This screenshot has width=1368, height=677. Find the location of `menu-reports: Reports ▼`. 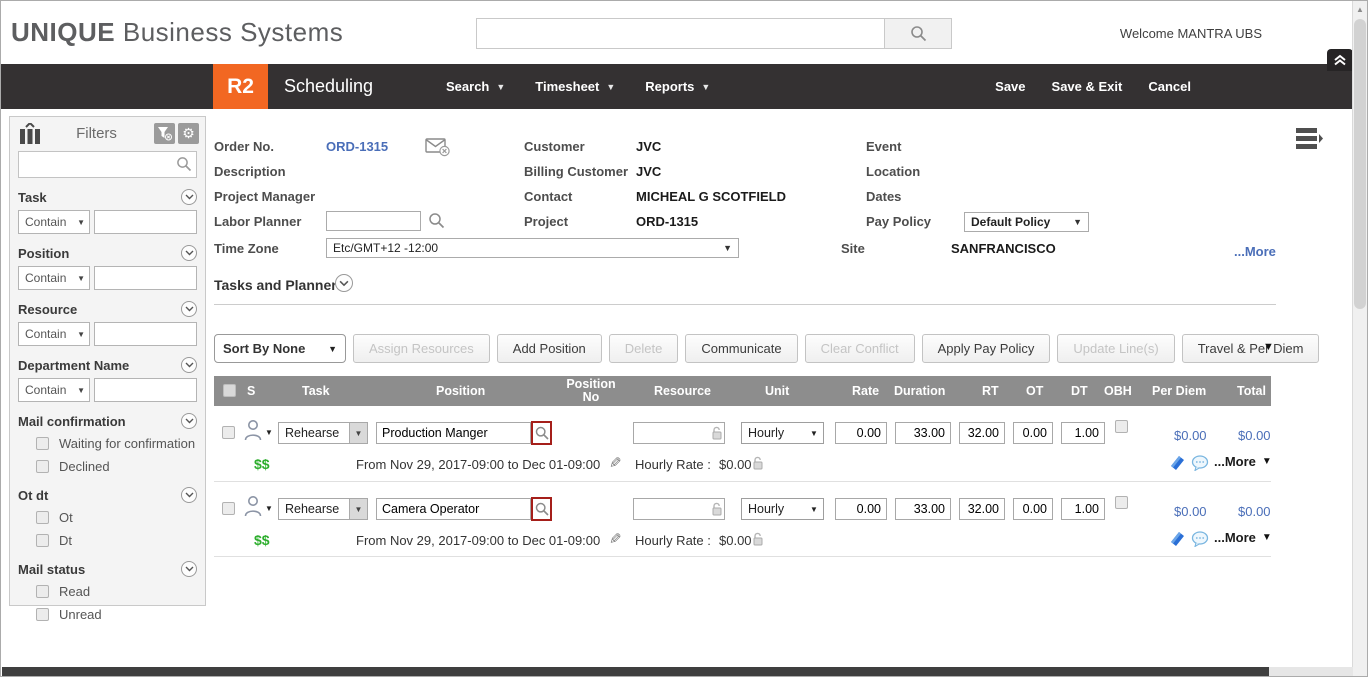

menu-reports: Reports ▼ is located at coordinates (677, 86).